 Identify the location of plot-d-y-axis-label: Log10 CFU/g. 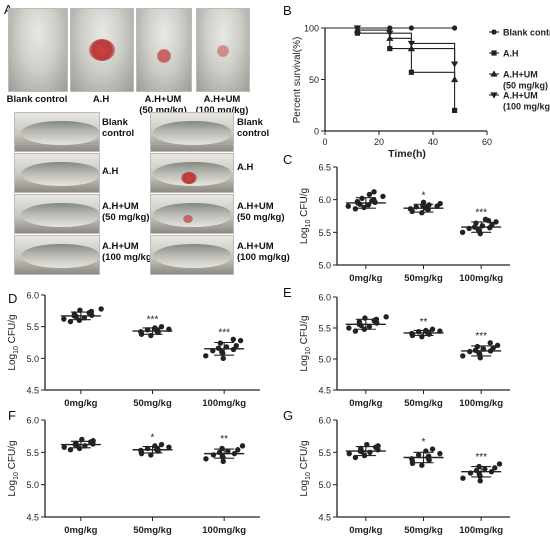
(13, 342).